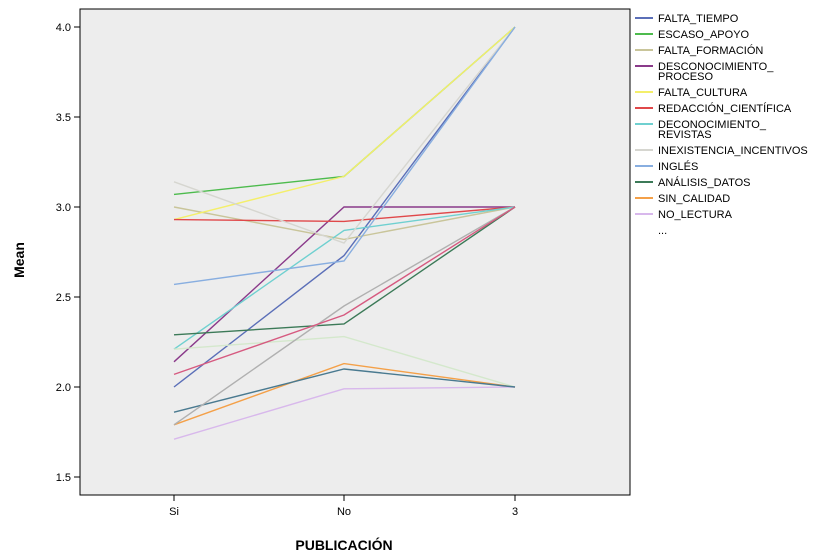  What do you see at coordinates (63, 208) in the screenshot?
I see `y-tick-label: 3.0` at bounding box center [63, 208].